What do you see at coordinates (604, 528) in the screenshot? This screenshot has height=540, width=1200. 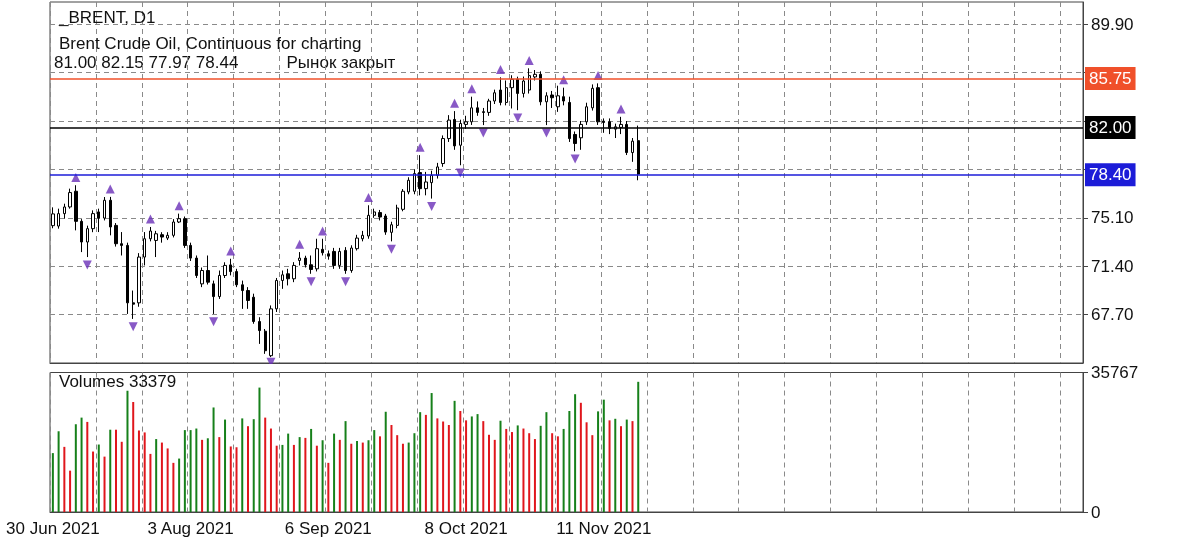 I see `x-tick-label: 11 Nov 2021` at bounding box center [604, 528].